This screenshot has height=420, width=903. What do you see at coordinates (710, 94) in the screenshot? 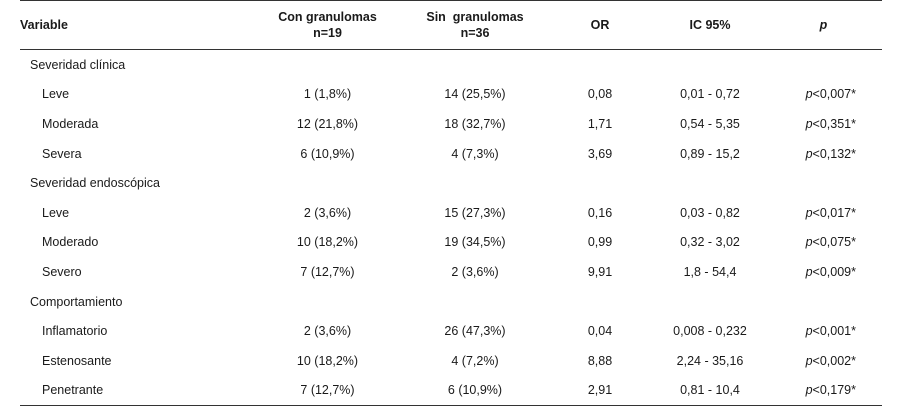
I see `cell-ic: 0,01 - 0,72` at bounding box center [710, 94].